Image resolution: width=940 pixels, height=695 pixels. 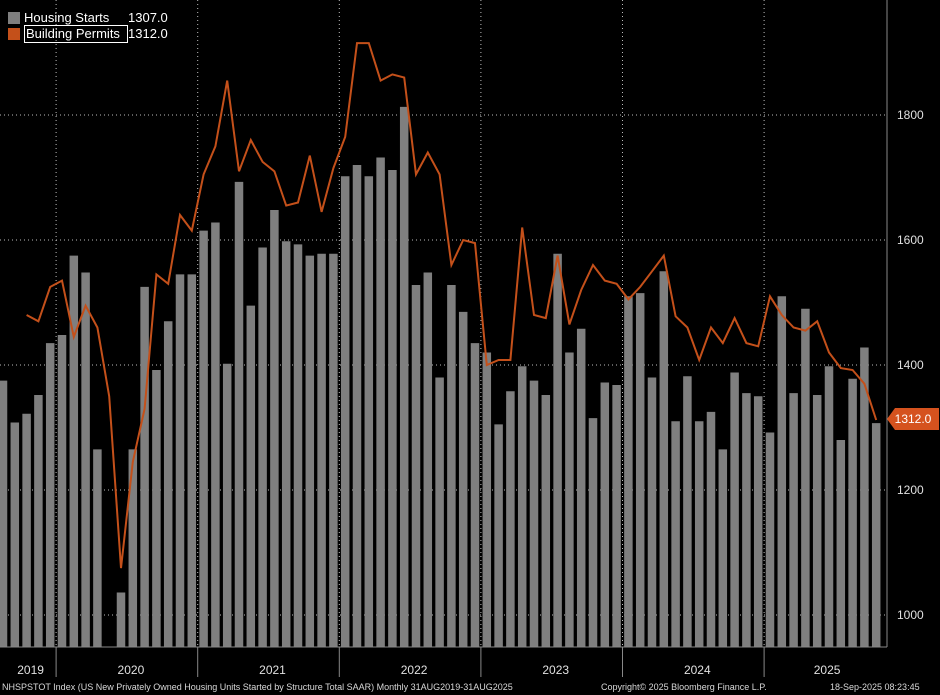 What do you see at coordinates (910, 115) in the screenshot?
I see `y-tick-label: 1800` at bounding box center [910, 115].